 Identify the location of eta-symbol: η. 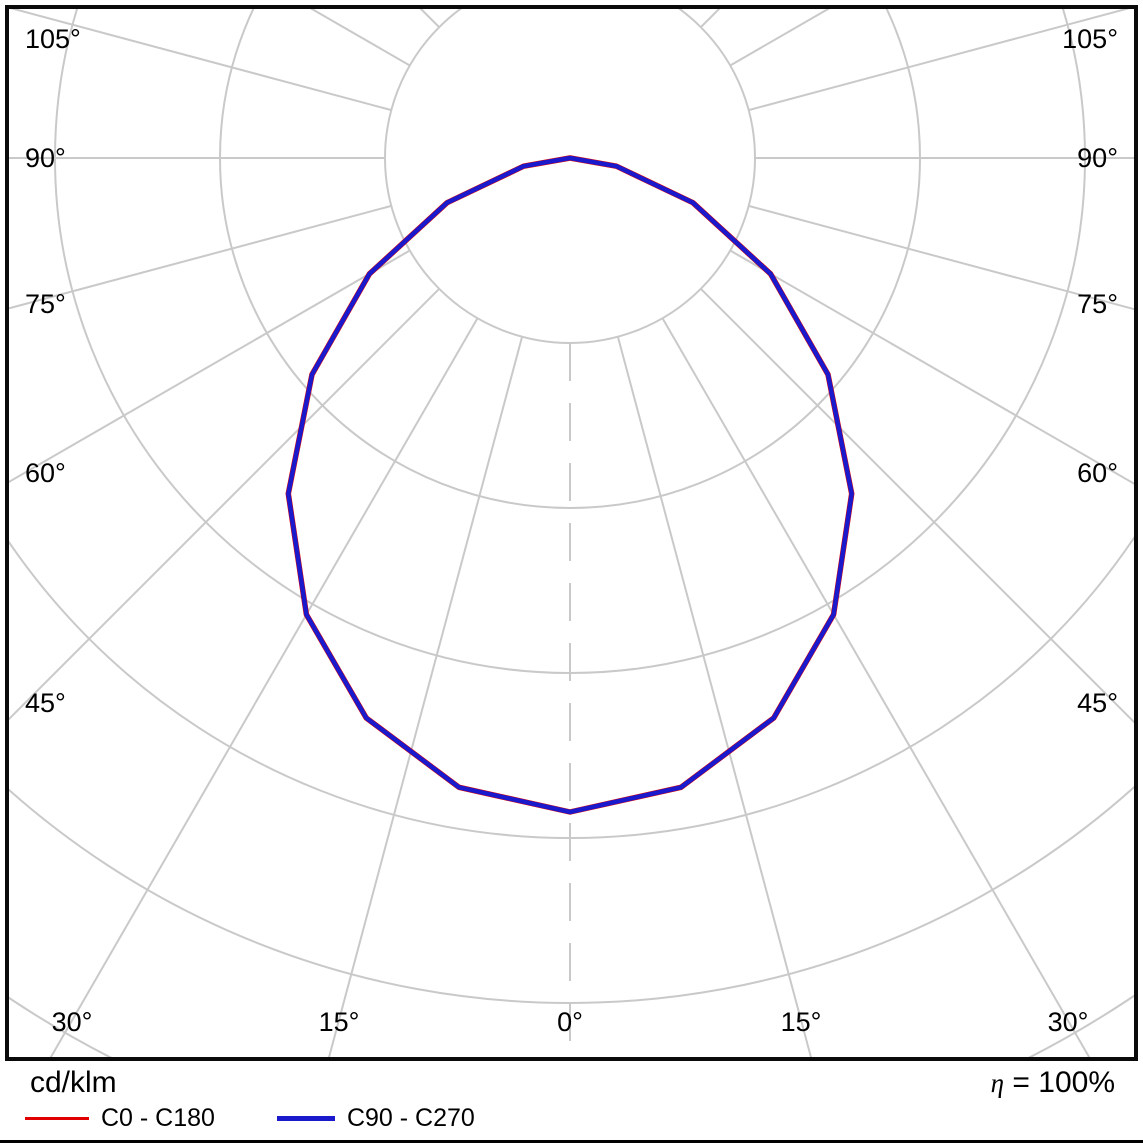
(997, 1083).